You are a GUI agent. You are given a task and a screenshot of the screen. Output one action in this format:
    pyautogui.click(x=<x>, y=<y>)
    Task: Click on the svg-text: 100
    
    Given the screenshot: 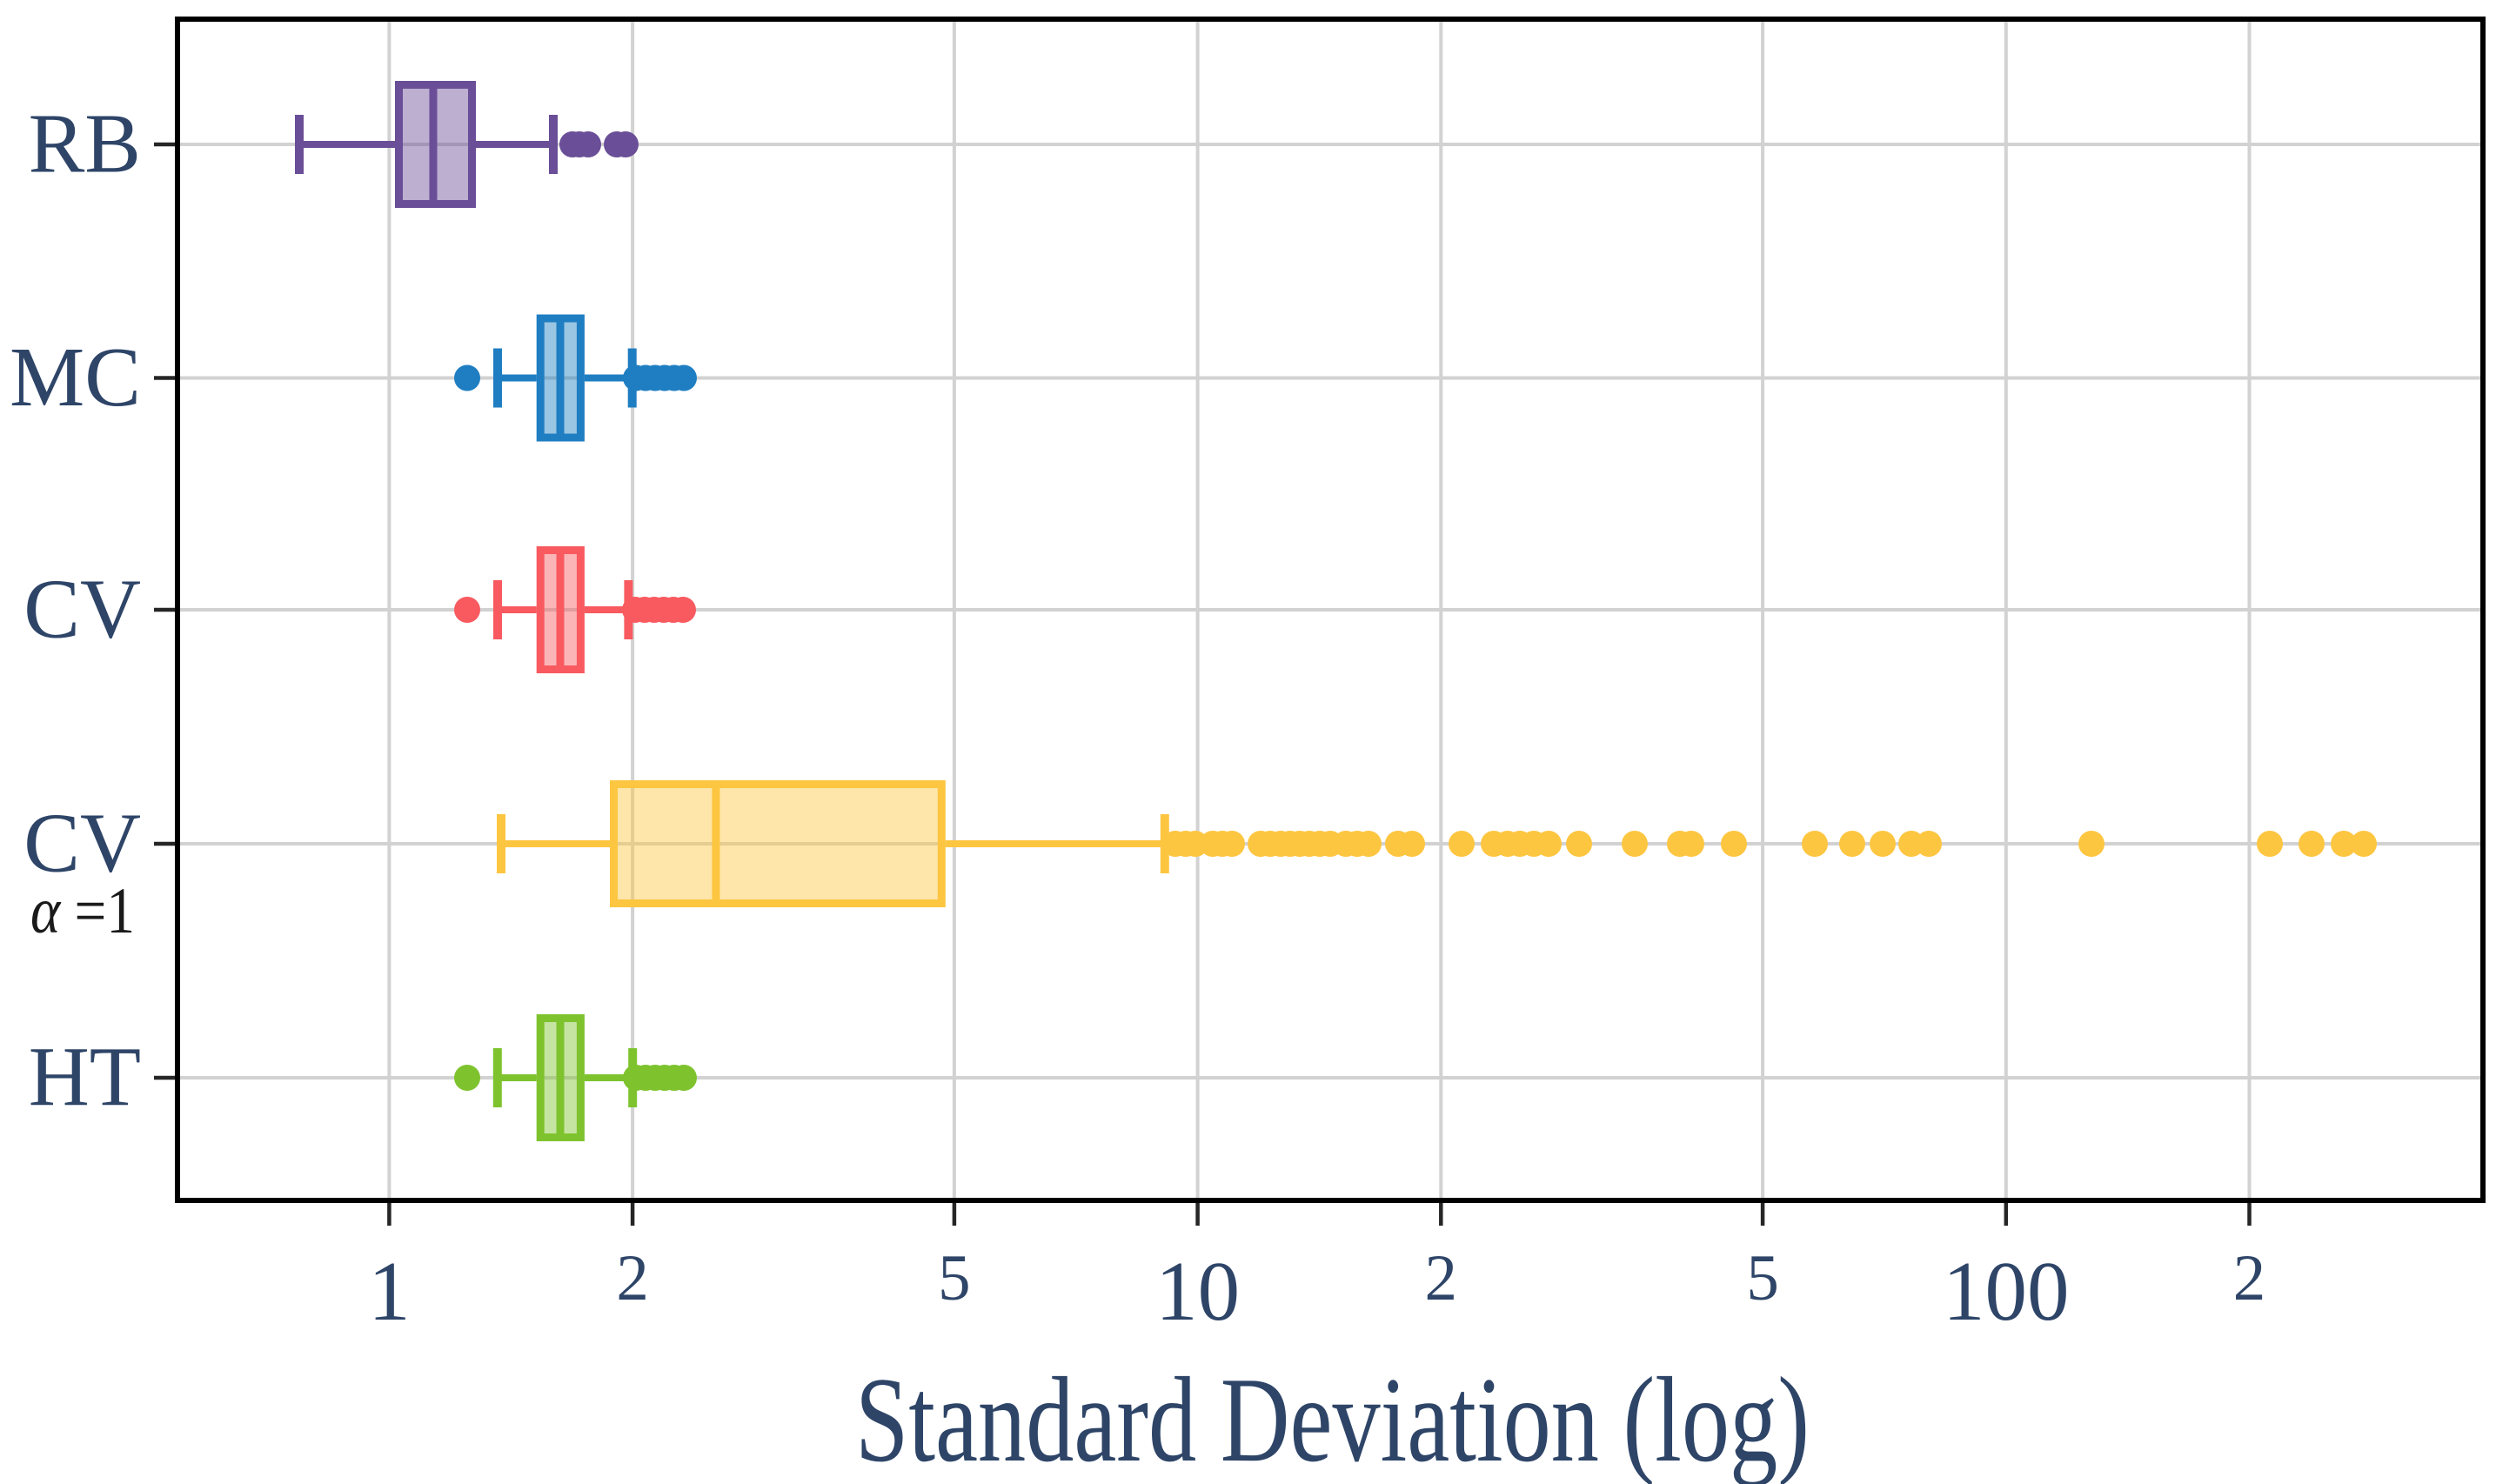 What is the action you would take?
    pyautogui.click(x=2007, y=1291)
    